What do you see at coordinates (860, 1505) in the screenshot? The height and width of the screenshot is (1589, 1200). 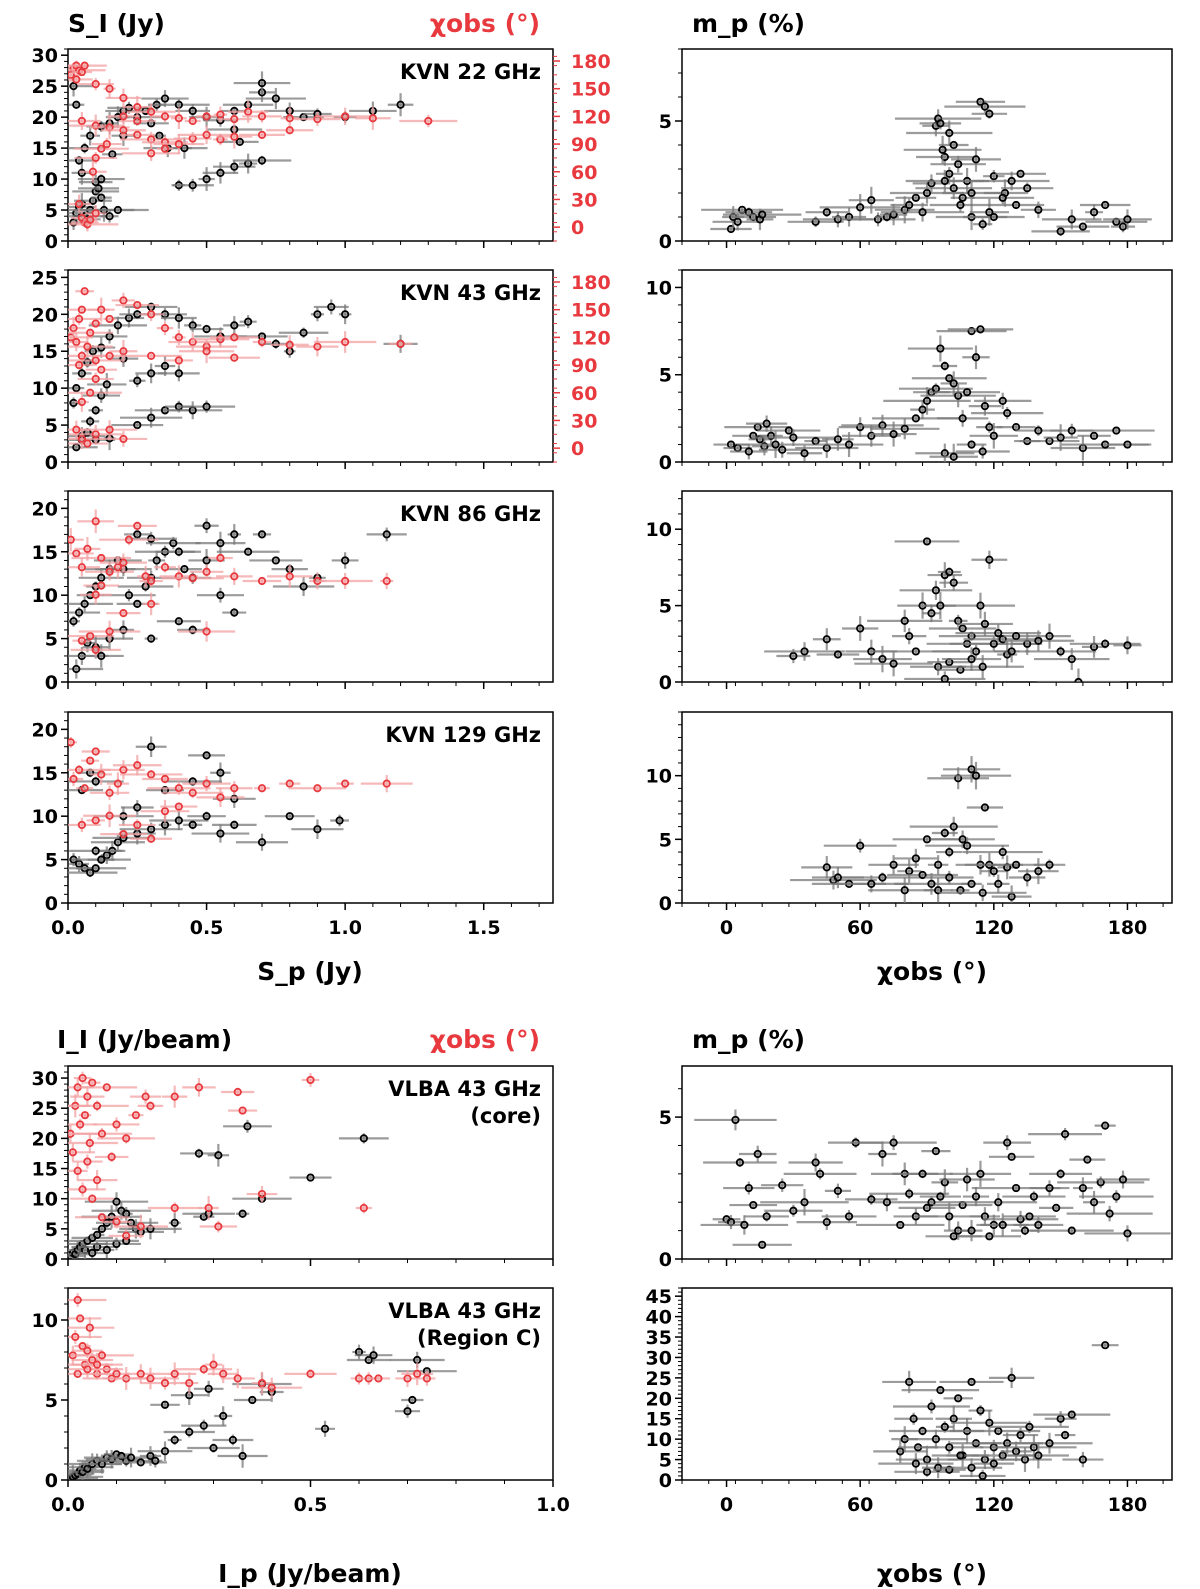 I see `x-tick-label: 60` at bounding box center [860, 1505].